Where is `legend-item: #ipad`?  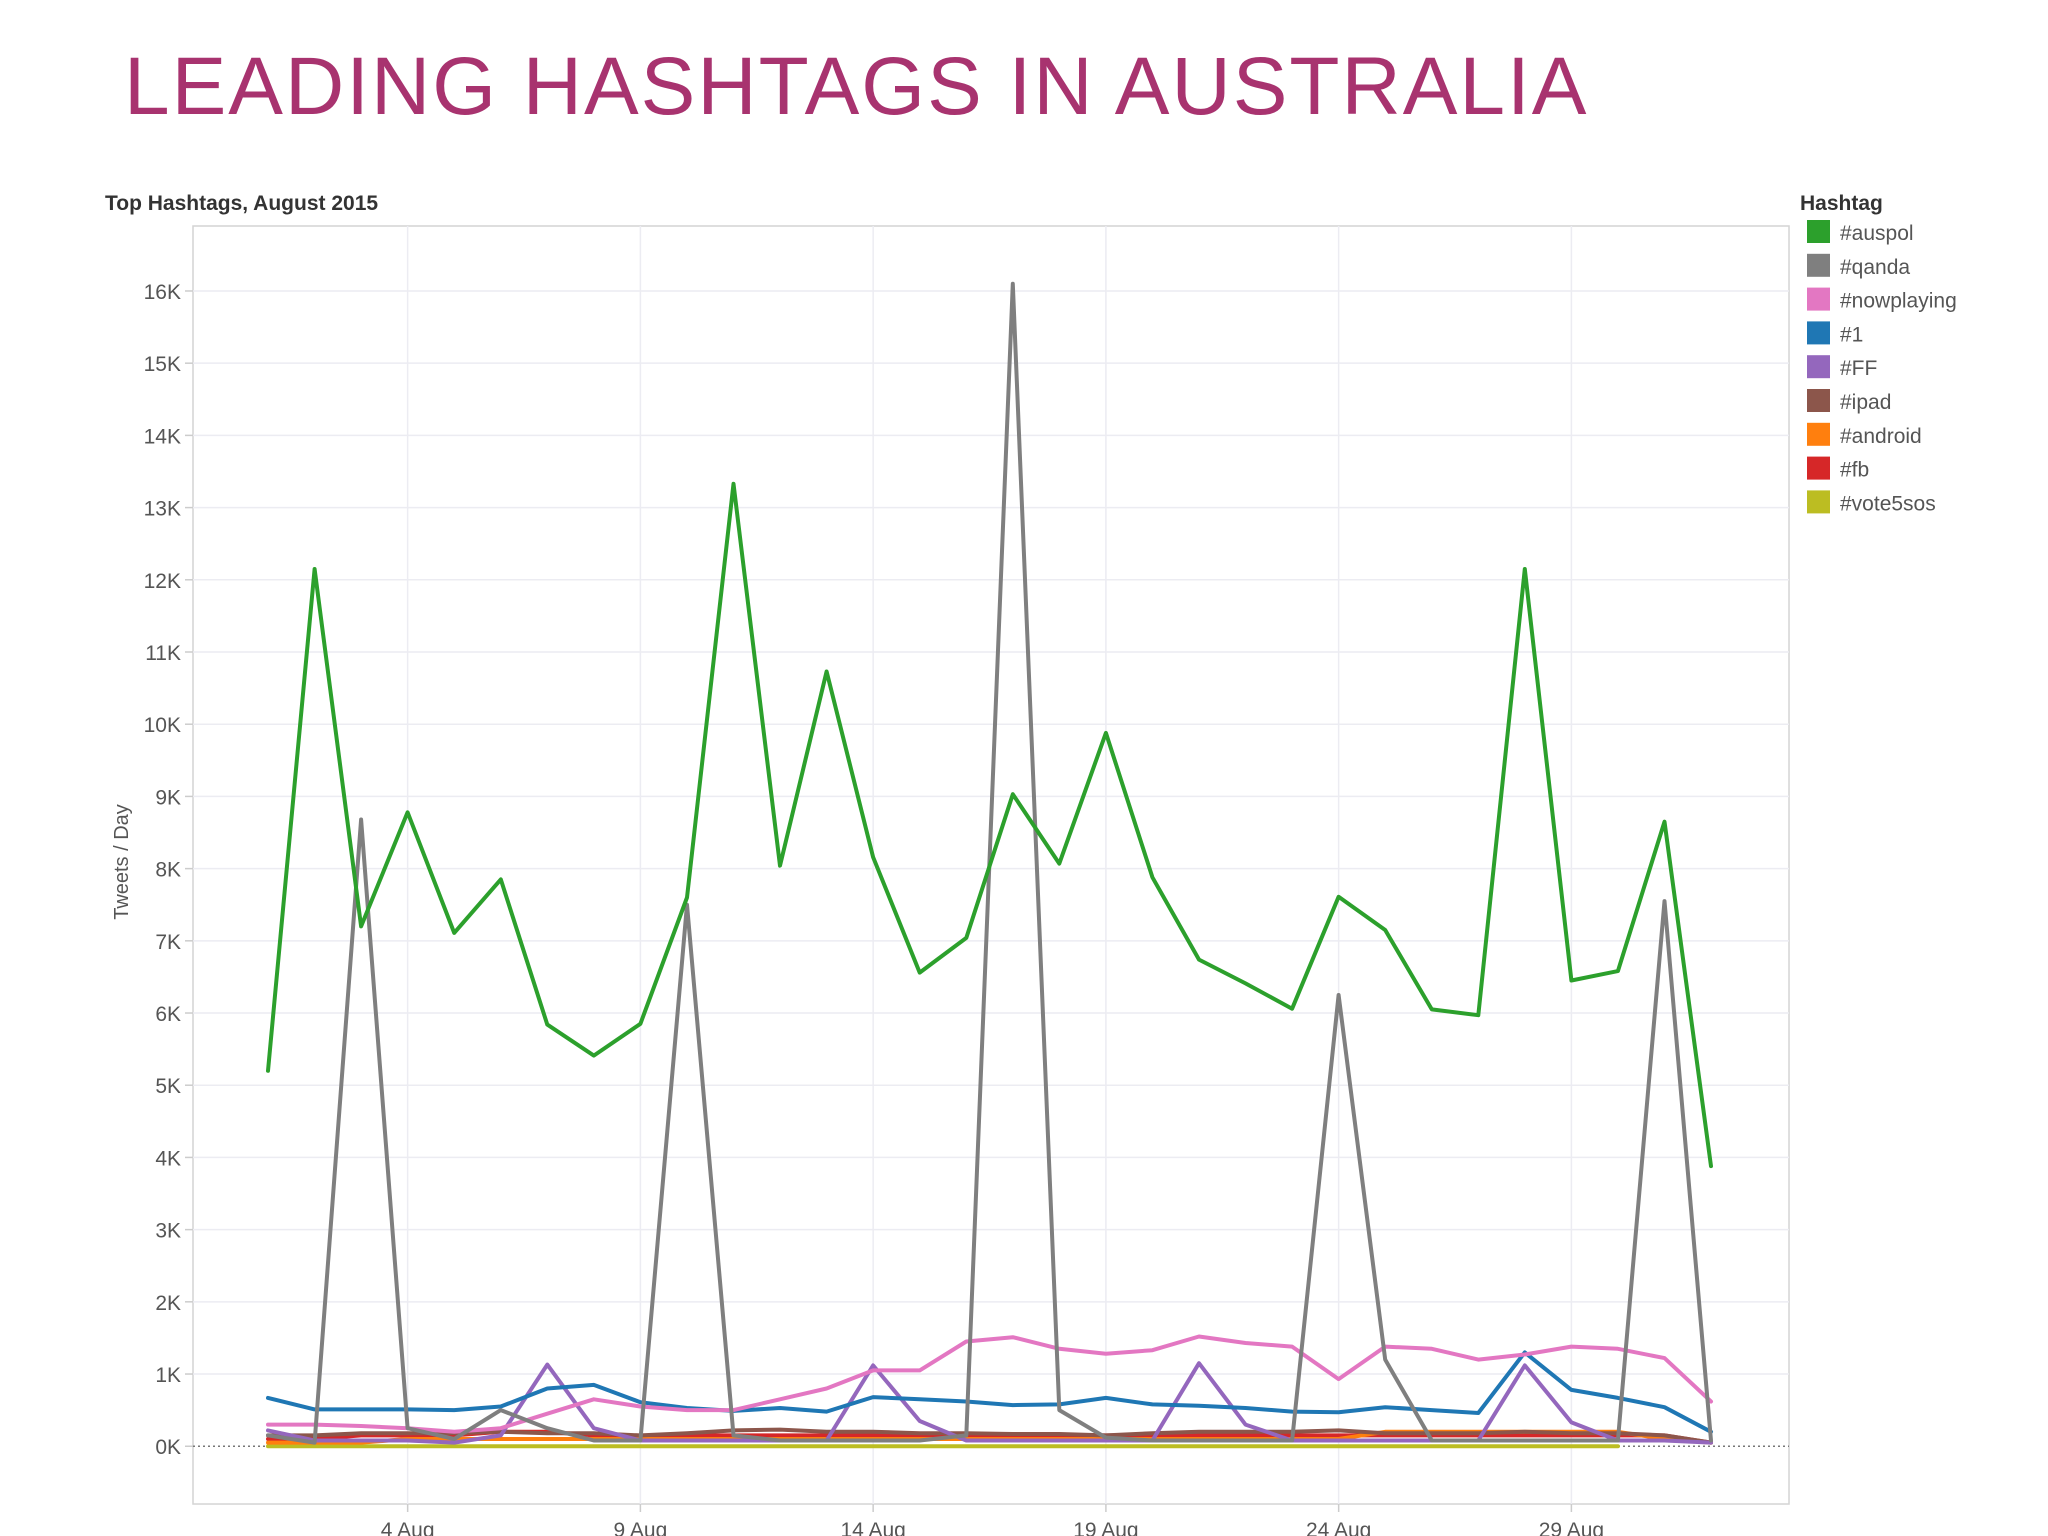
legend-item: #ipad is located at coordinates (1849, 401).